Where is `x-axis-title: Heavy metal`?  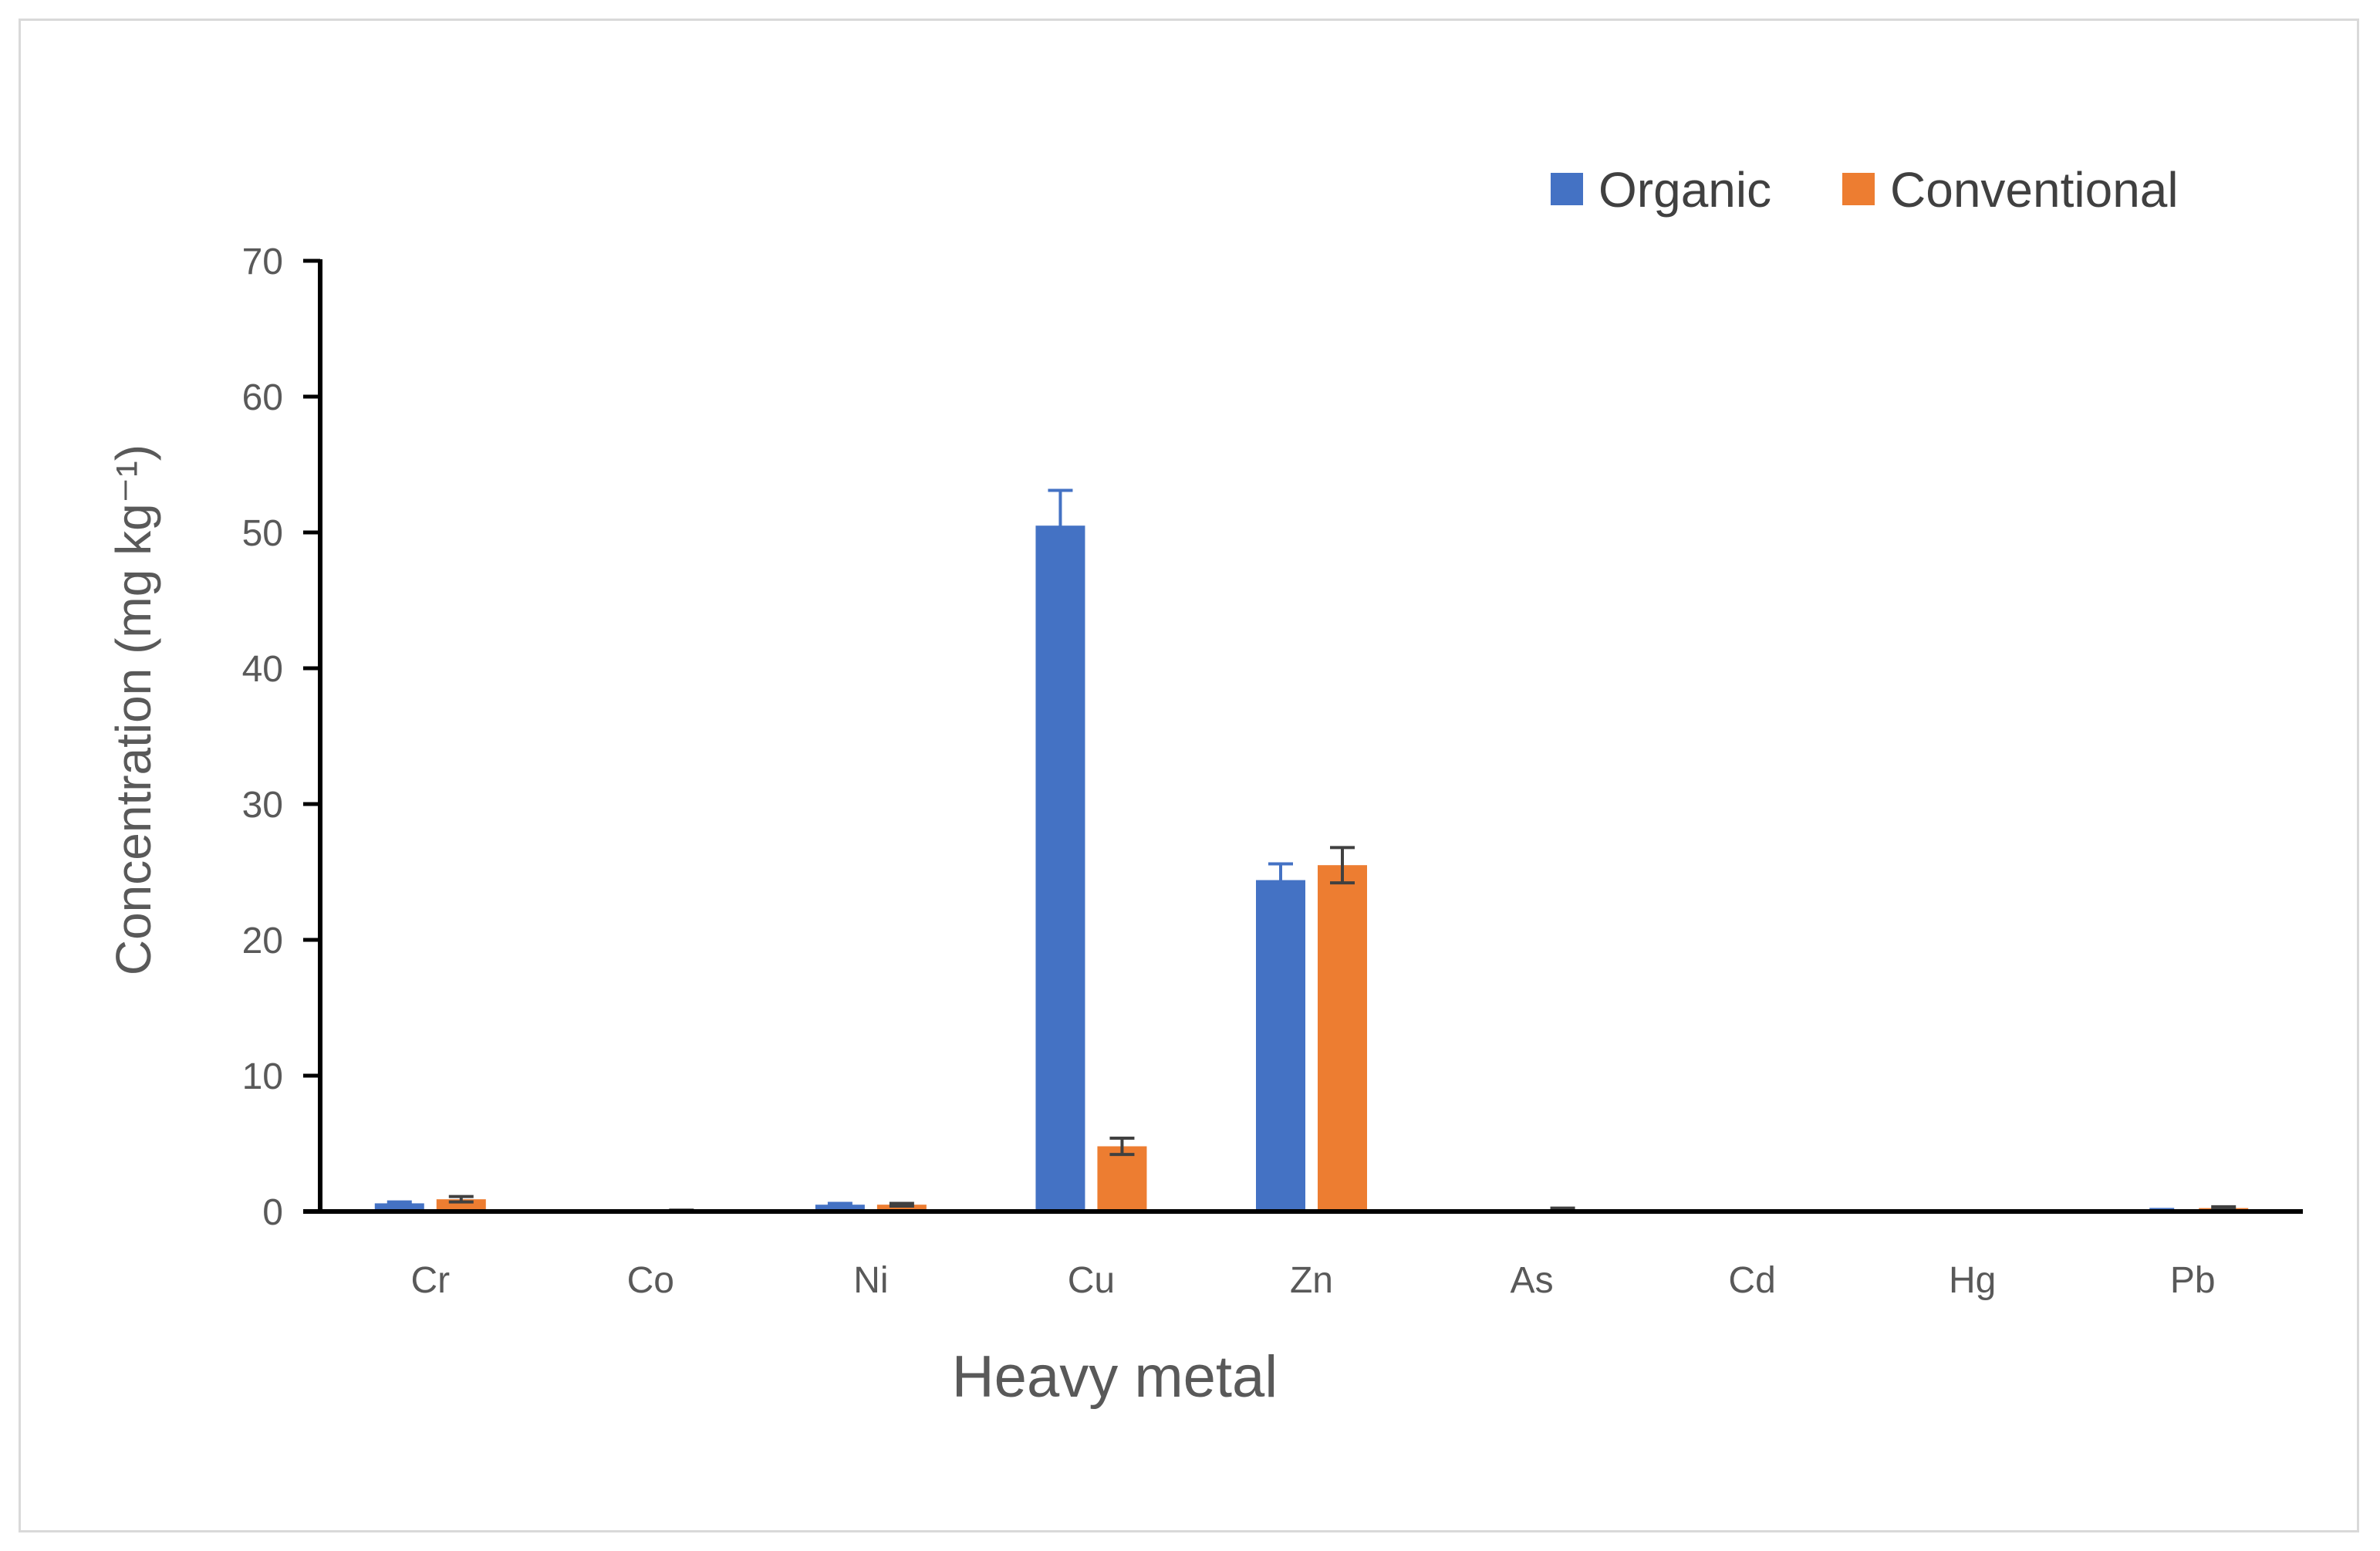 x-axis-title: Heavy metal is located at coordinates (1115, 1377).